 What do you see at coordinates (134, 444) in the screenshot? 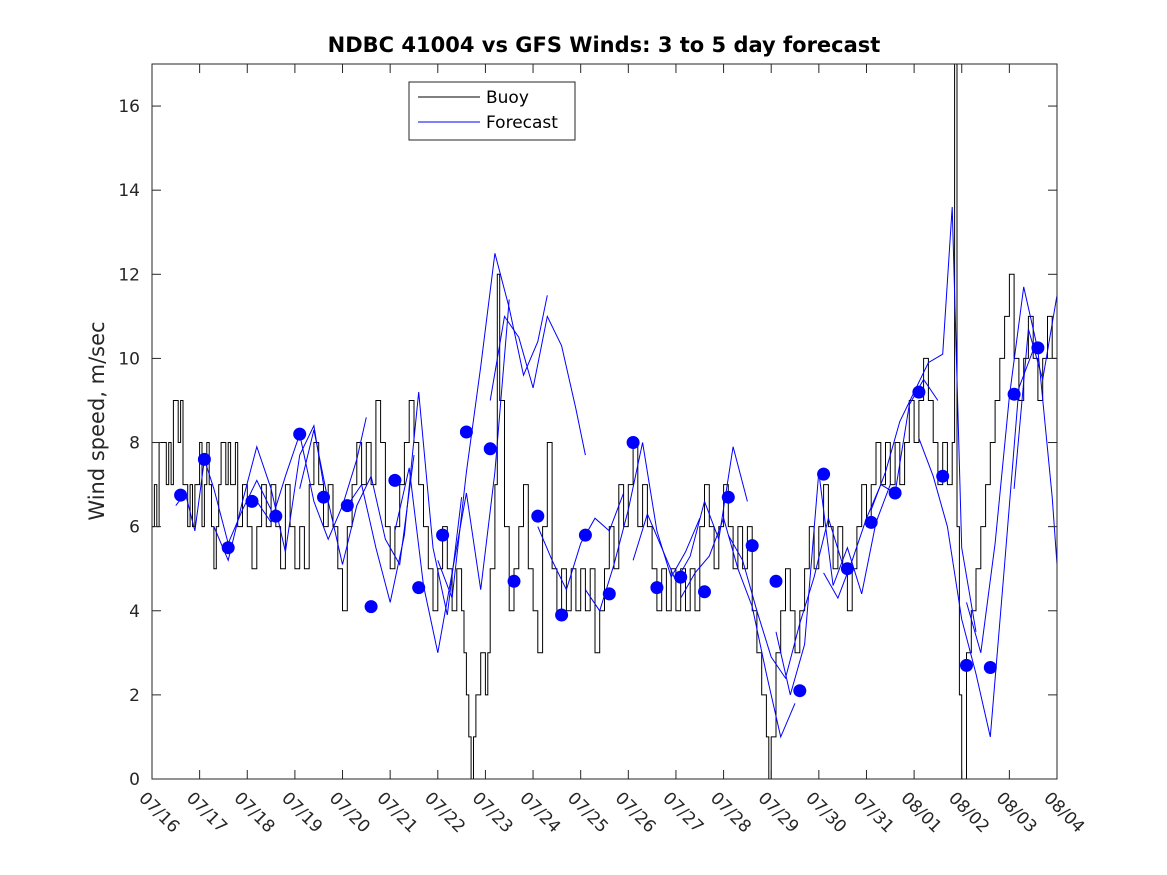
I see `y-tick-label: 8` at bounding box center [134, 444].